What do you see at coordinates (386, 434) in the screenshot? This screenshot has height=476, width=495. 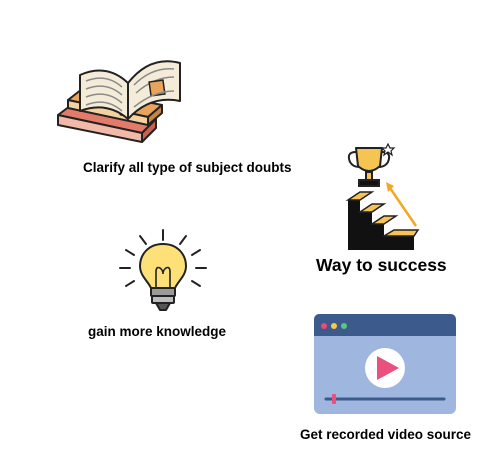 I see `feature-label-video: Get recorded video source` at bounding box center [386, 434].